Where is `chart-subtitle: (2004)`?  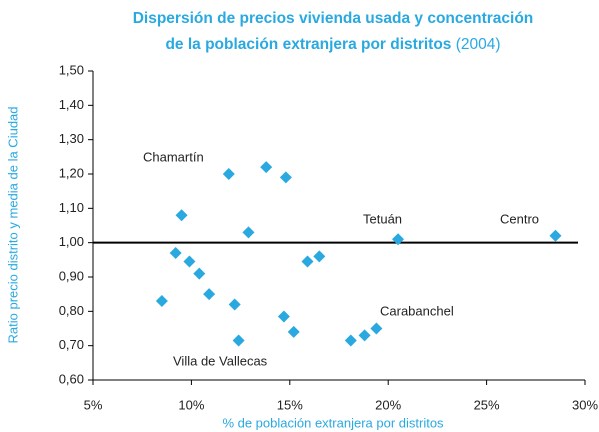
chart-subtitle: (2004) is located at coordinates (478, 44).